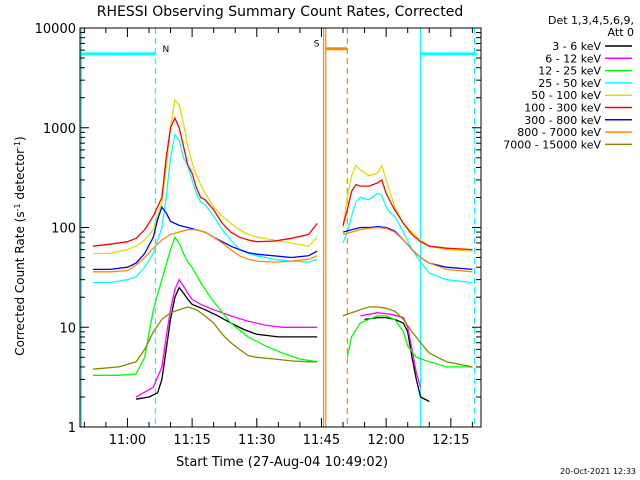  Describe the element at coordinates (20, 283) in the screenshot. I see `y-label-part: Corrected Count Rate (s` at that location.